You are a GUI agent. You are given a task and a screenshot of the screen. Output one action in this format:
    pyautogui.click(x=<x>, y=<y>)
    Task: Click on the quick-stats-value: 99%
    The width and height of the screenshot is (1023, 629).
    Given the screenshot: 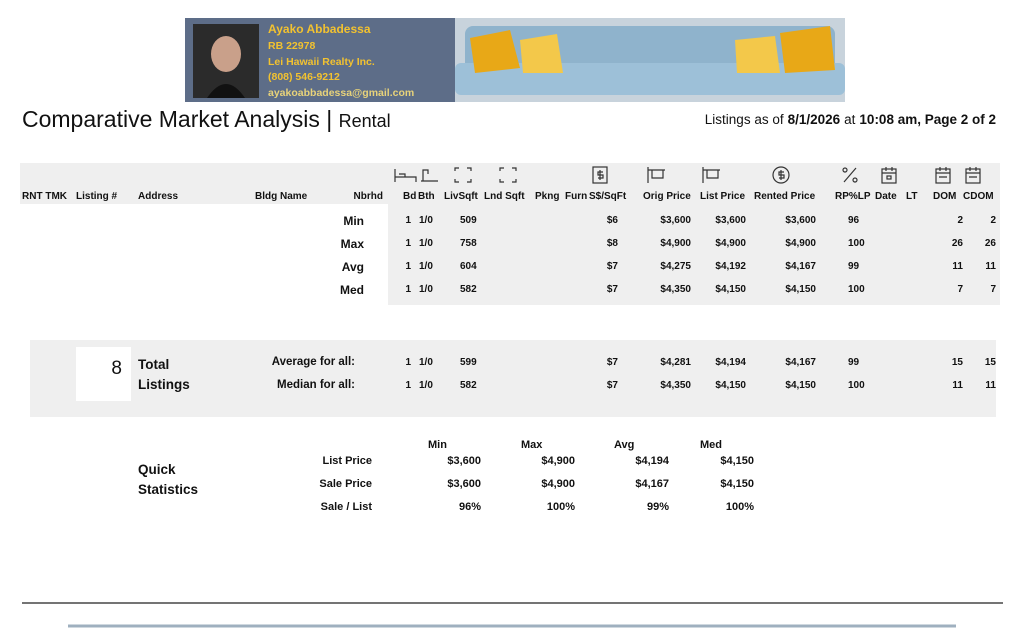 What is the action you would take?
    pyautogui.click(x=657, y=507)
    